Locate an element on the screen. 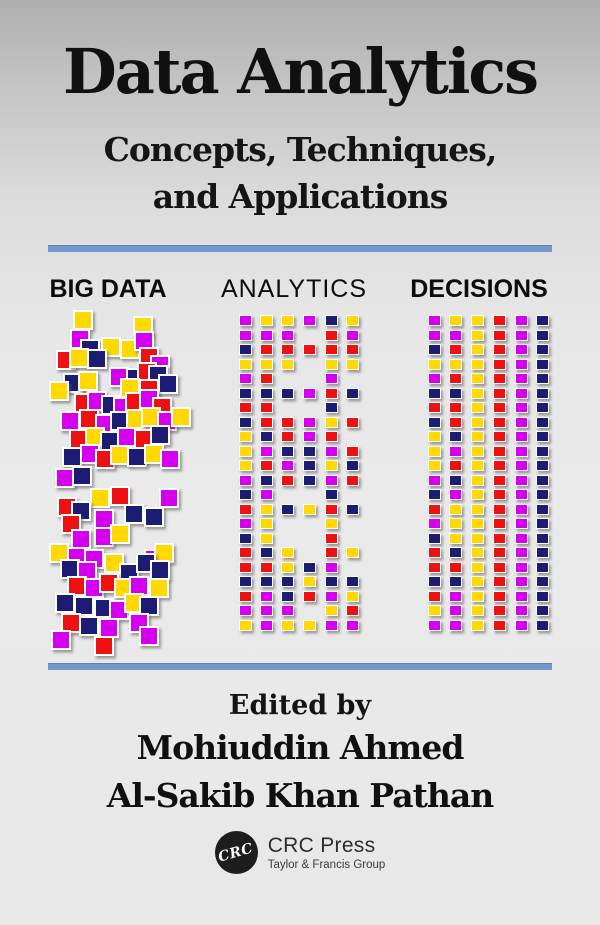 The height and width of the screenshot is (925, 600). crc-logo-icon: CRC is located at coordinates (236, 852).